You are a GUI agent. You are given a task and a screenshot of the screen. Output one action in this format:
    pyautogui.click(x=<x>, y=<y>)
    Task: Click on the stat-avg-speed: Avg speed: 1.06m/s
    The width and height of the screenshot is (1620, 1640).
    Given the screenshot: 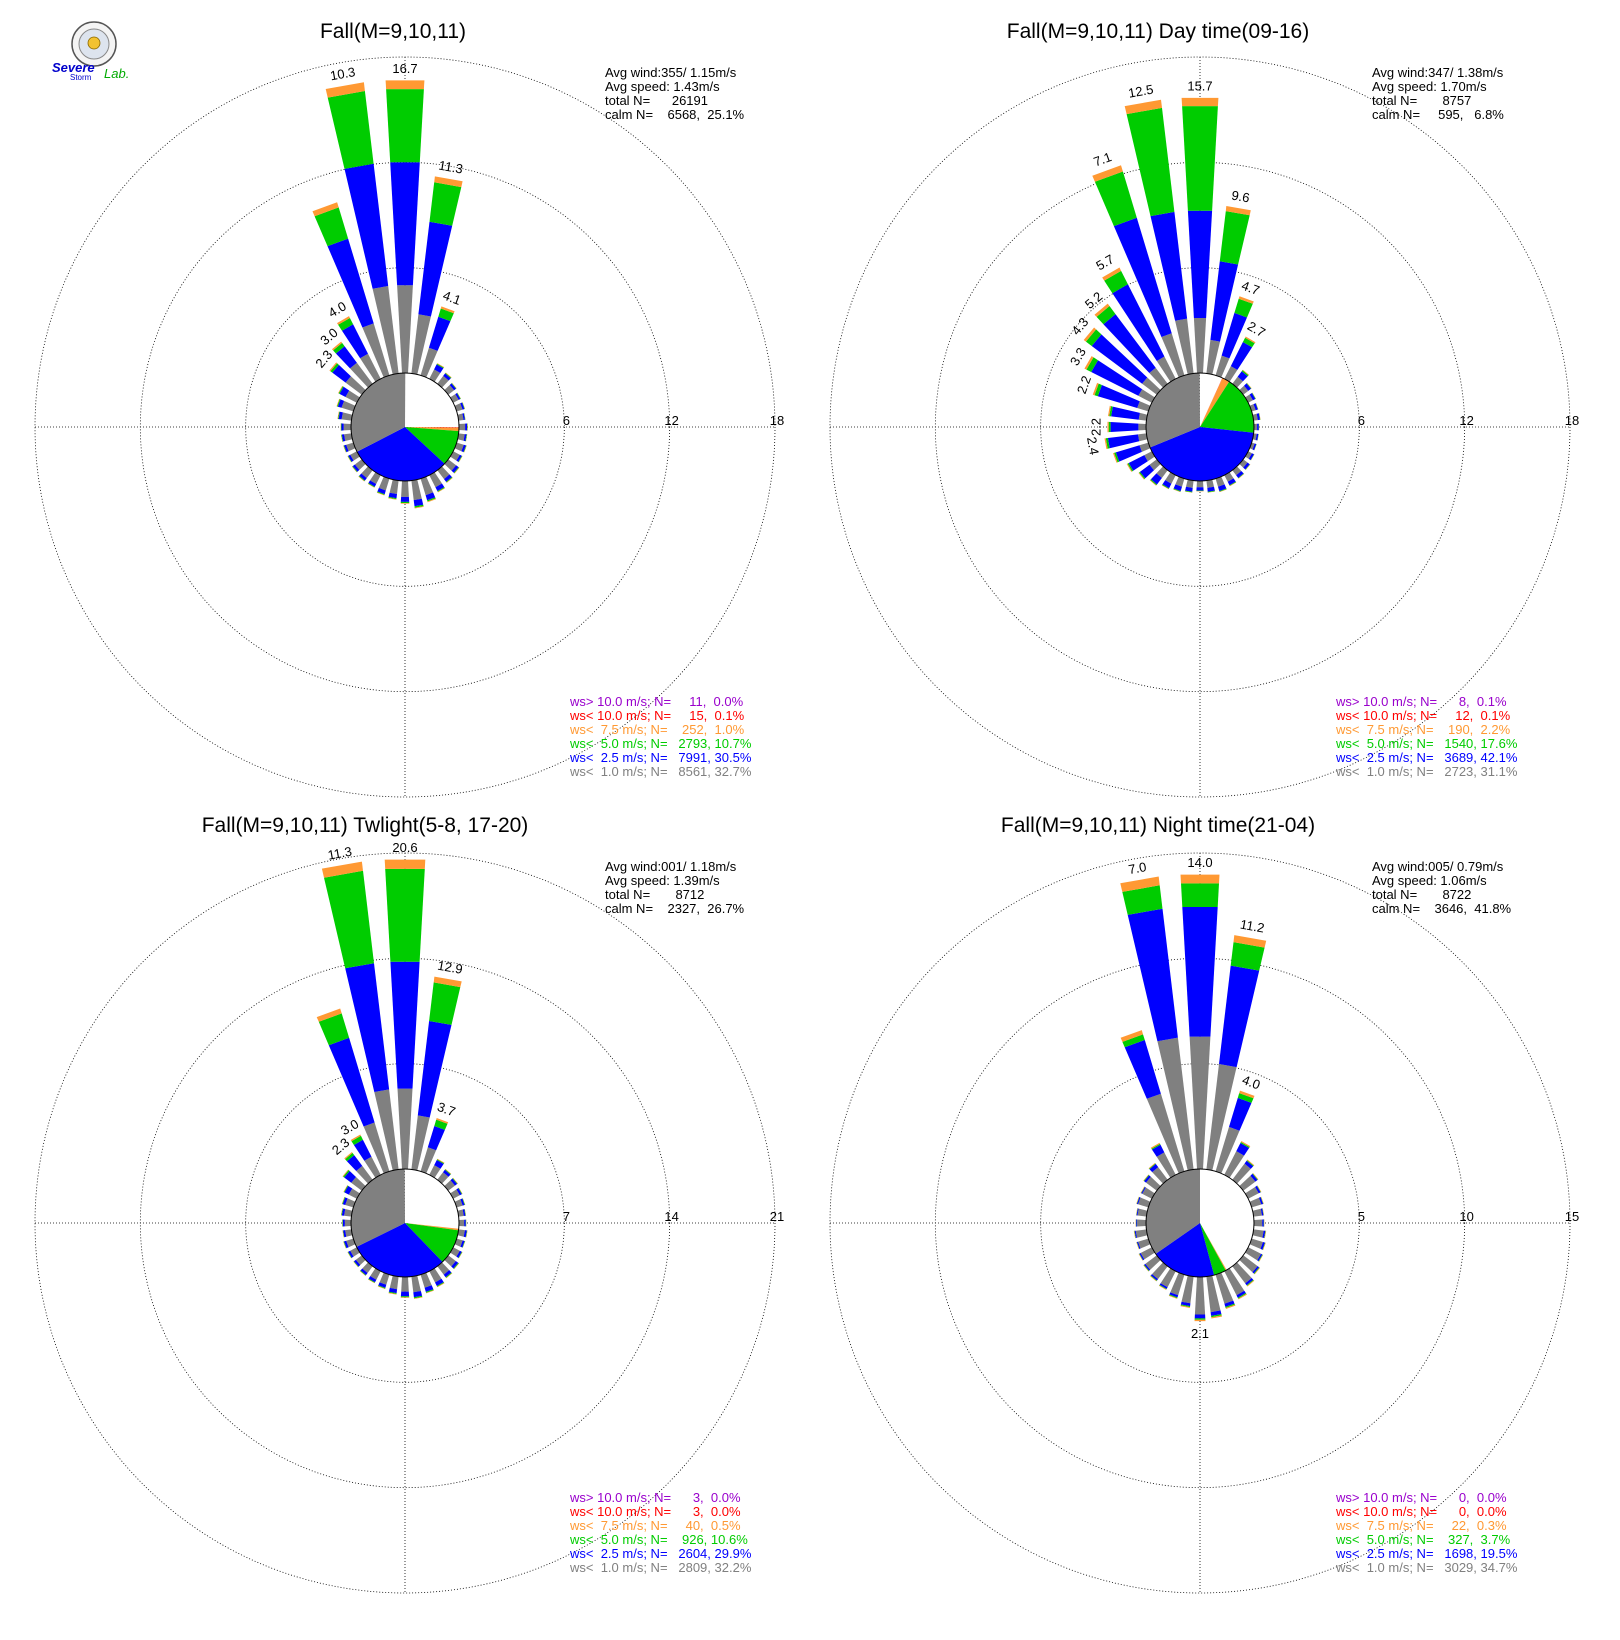 What is the action you would take?
    pyautogui.click(x=1429, y=880)
    